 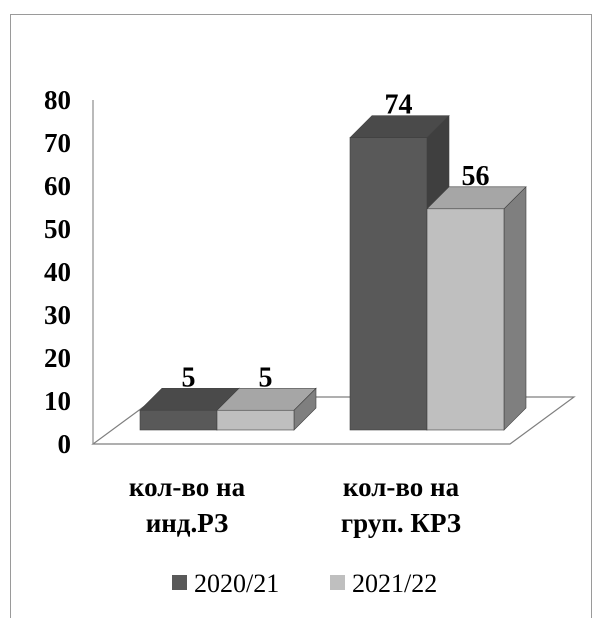 I want to click on legend-label: 2020/21, so click(x=236, y=583).